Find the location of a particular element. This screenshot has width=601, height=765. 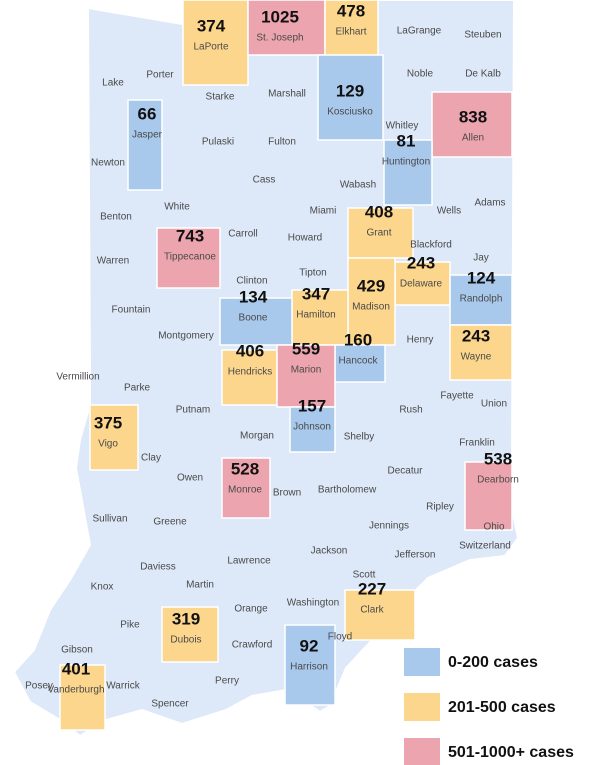

county-name: Starke is located at coordinates (220, 97).